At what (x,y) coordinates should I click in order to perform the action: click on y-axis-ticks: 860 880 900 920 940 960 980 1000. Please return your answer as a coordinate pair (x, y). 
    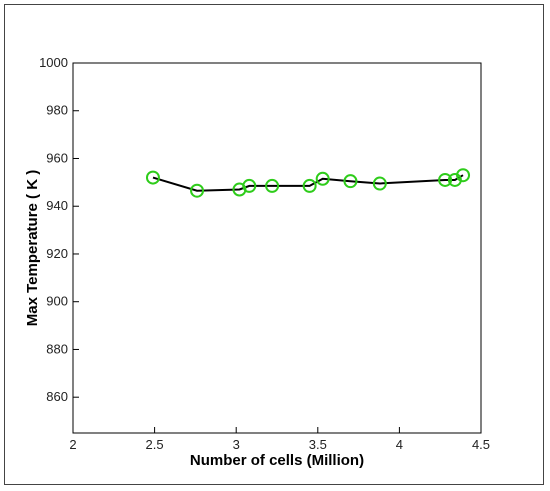
    Looking at the image, I should click on (59, 229).